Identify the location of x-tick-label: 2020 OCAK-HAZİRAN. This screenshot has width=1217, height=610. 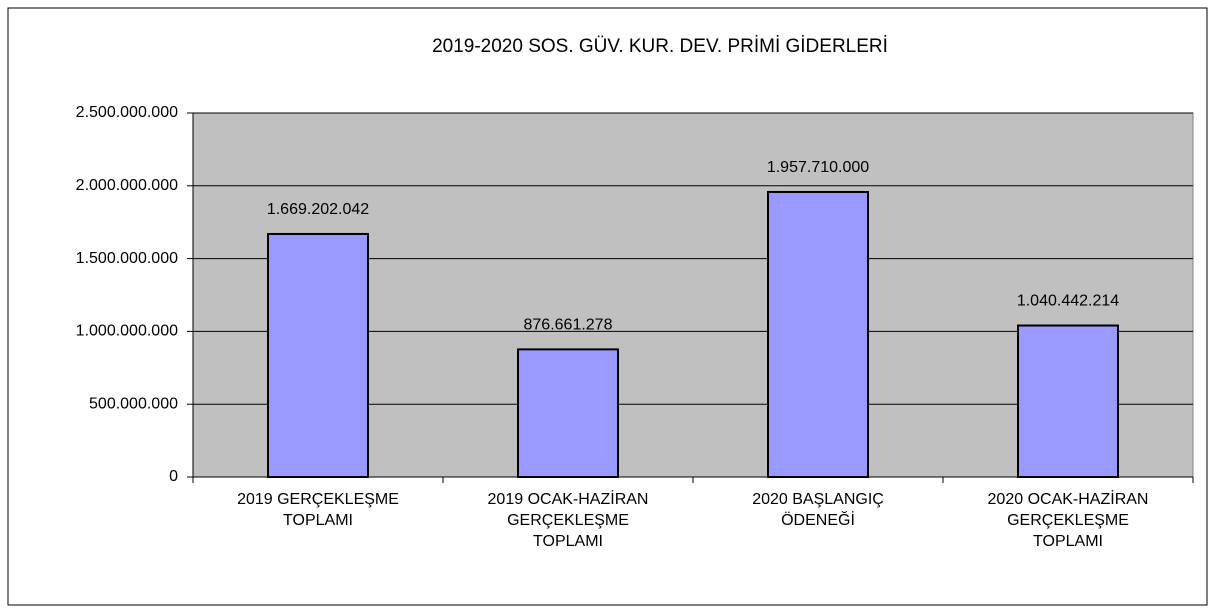
(1068, 498).